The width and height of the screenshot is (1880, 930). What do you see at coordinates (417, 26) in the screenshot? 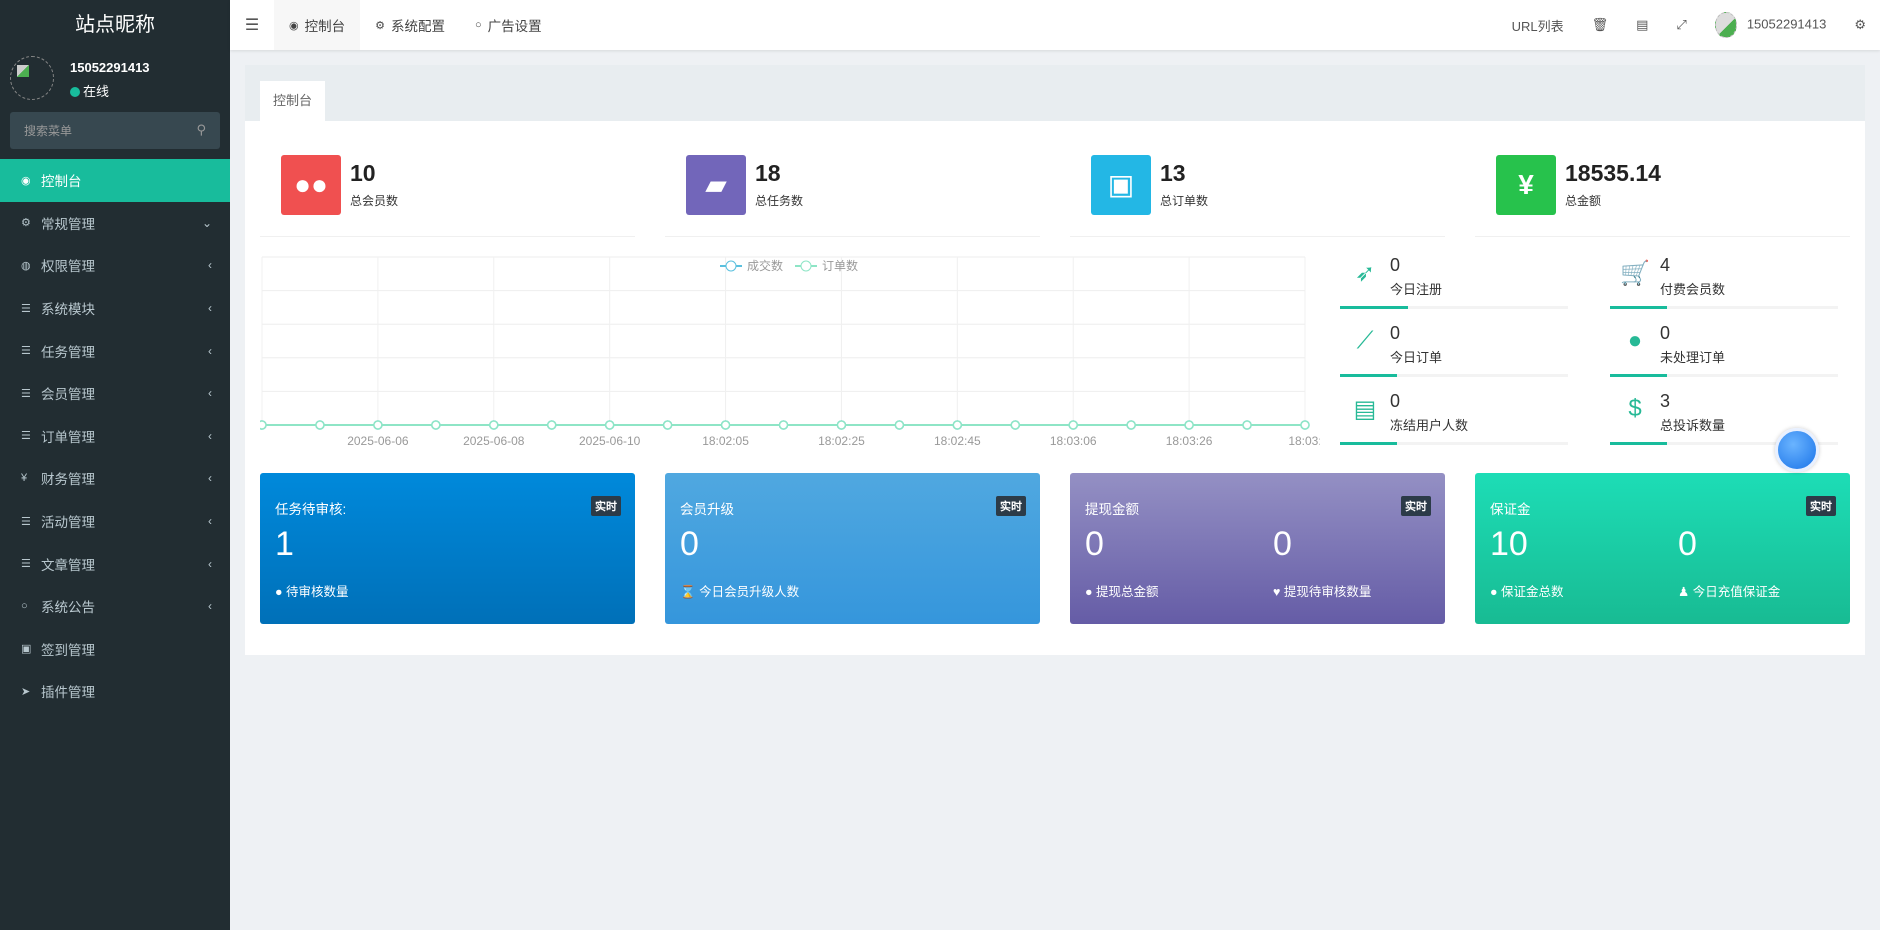
I see `tab-label: 系统配置` at bounding box center [417, 26].